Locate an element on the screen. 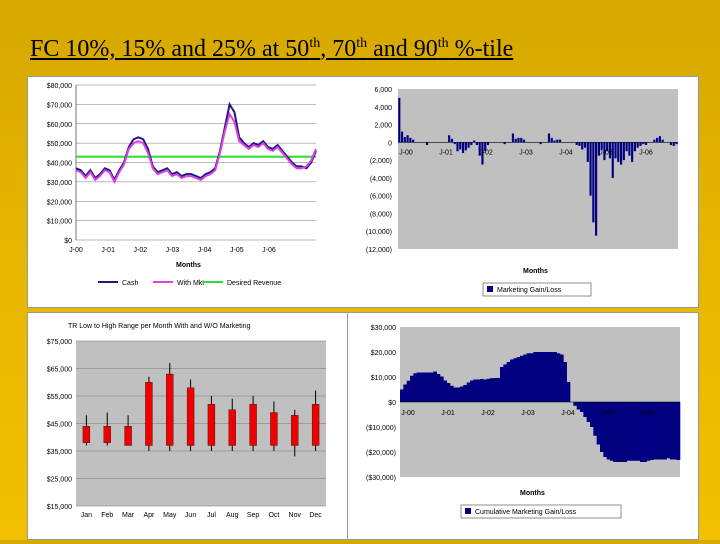  y-tick-label: $35,000 is located at coordinates (59, 452).